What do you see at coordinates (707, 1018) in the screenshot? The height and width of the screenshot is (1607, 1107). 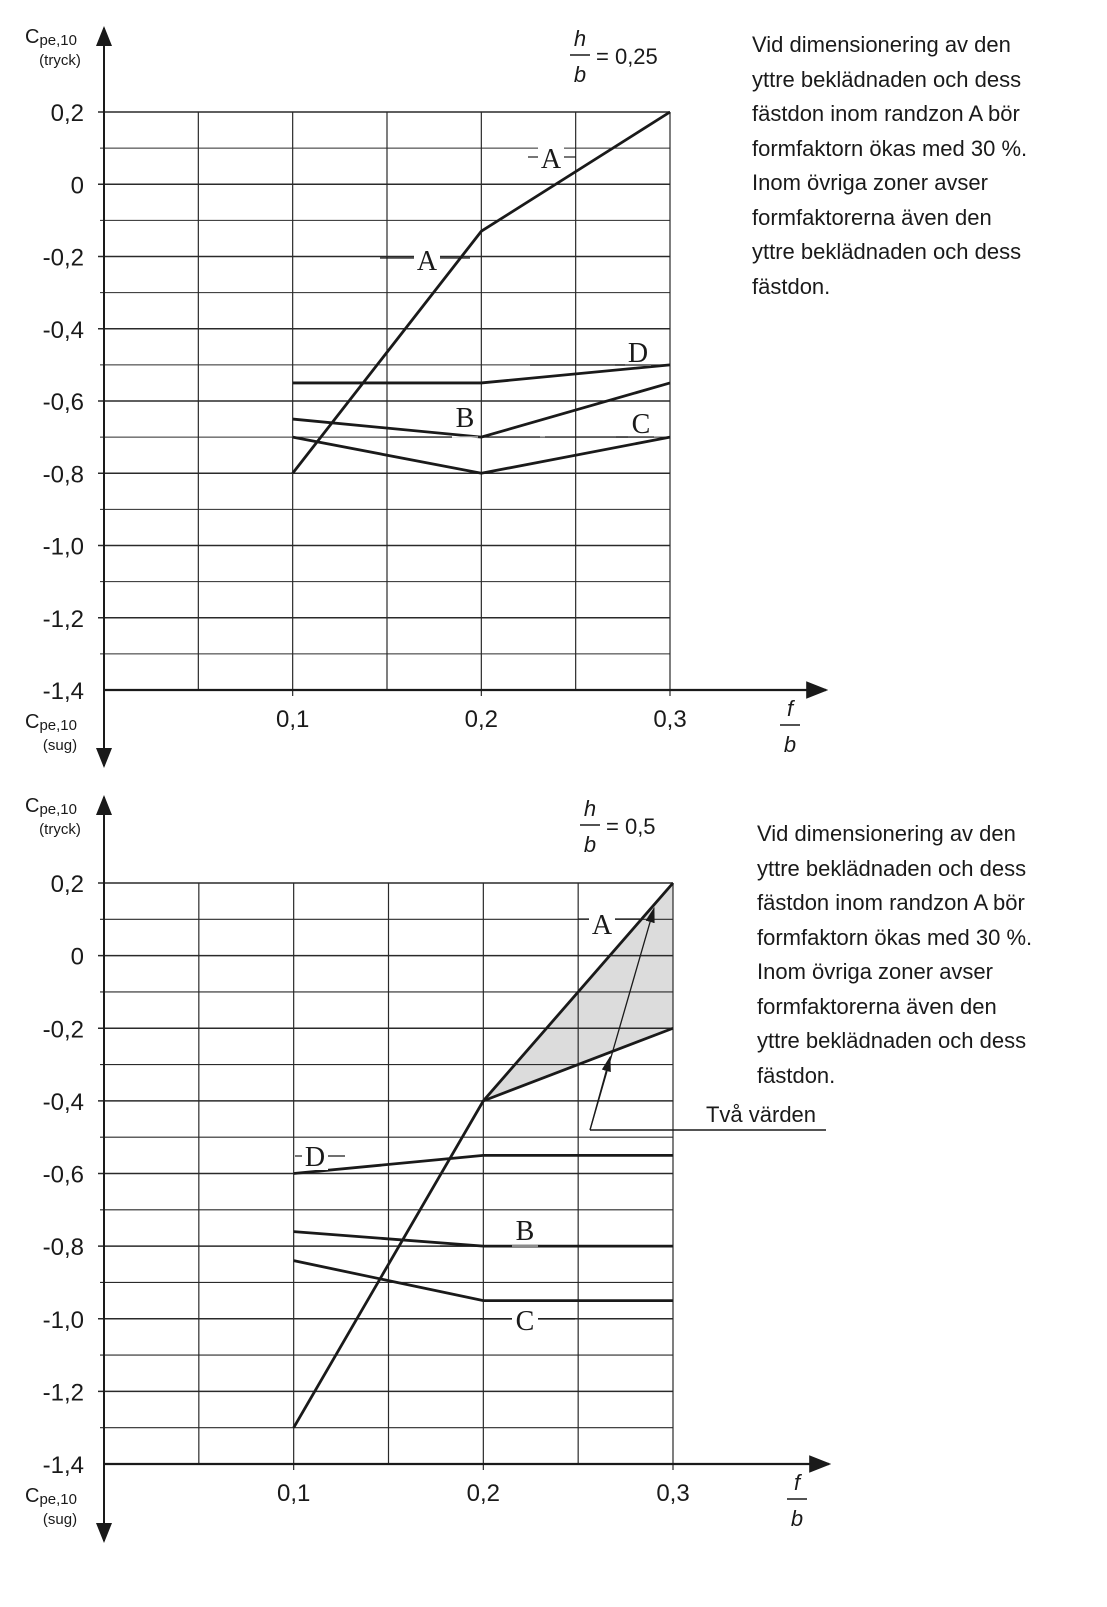 I see `annotation-two-values: Två värden` at bounding box center [707, 1018].